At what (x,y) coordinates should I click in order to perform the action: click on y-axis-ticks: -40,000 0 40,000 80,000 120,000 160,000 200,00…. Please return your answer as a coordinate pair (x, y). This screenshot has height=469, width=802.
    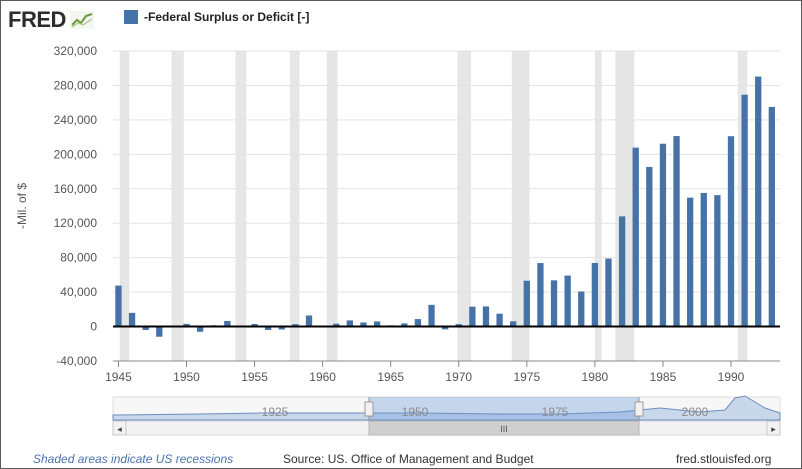
    Looking at the image, I should click on (76, 206).